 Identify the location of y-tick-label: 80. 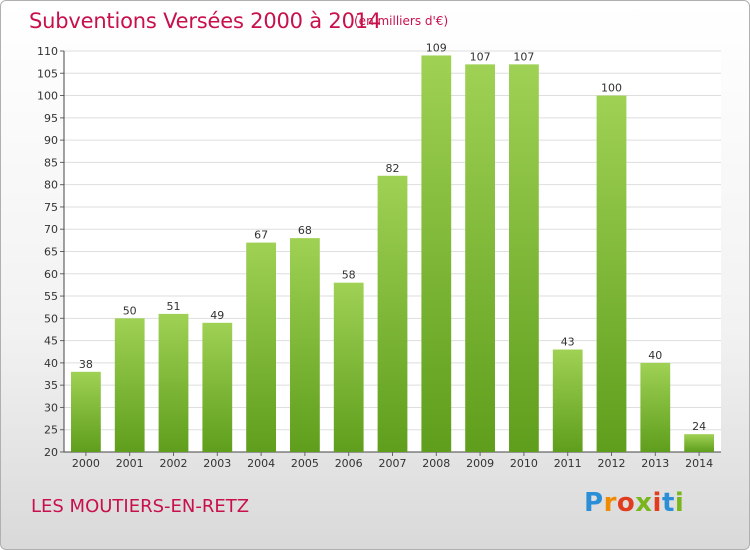
(51, 185).